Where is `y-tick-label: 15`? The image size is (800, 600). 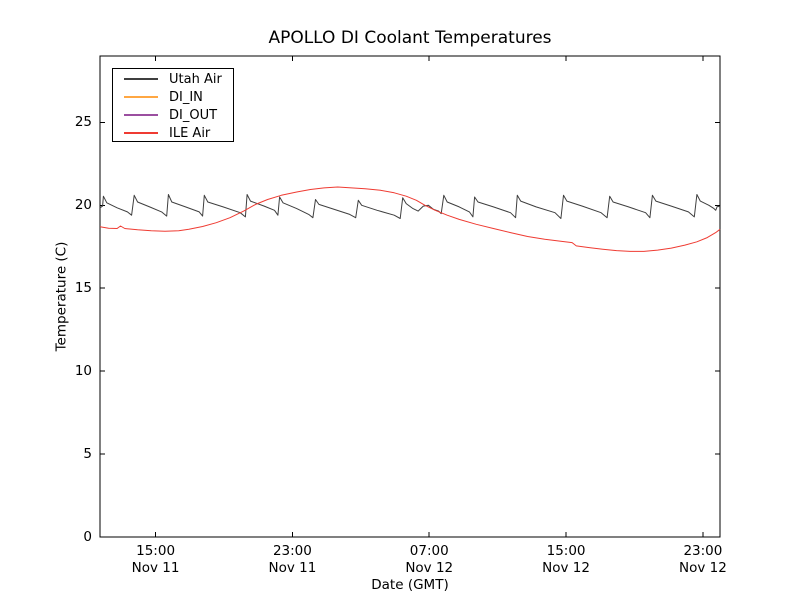
y-tick-label: 15 is located at coordinates (83, 288).